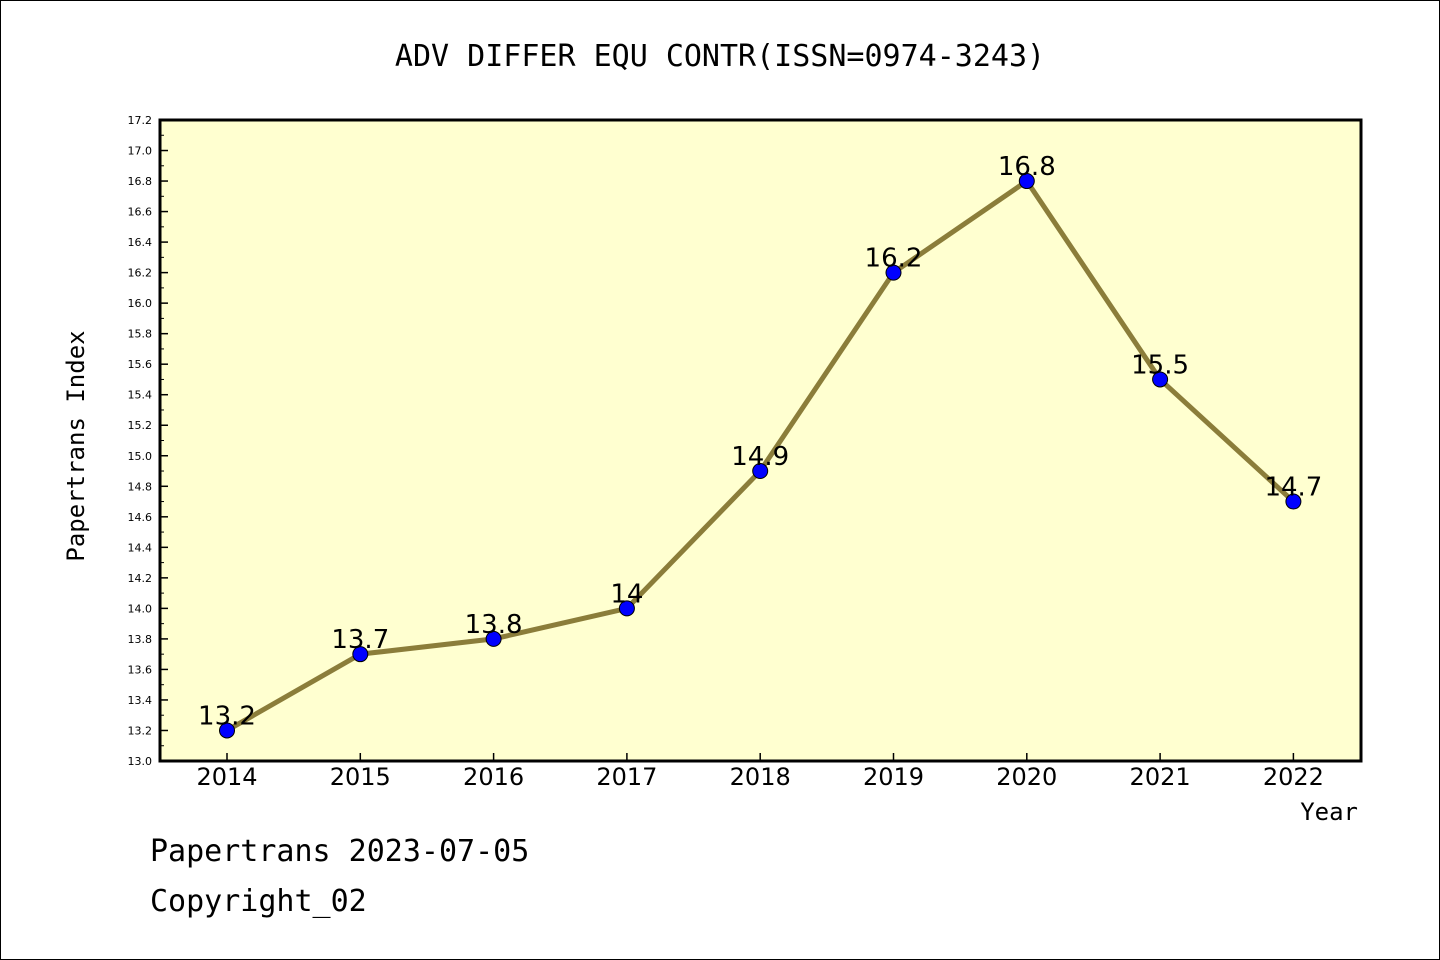 Image resolution: width=1440 pixels, height=960 pixels. I want to click on y-tick-label: 14.8, so click(140, 486).